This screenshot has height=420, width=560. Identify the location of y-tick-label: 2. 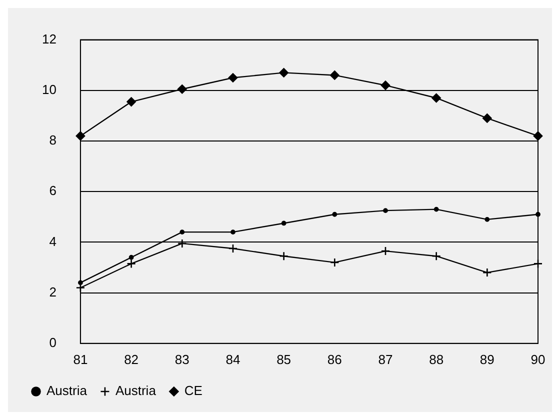
(52, 292).